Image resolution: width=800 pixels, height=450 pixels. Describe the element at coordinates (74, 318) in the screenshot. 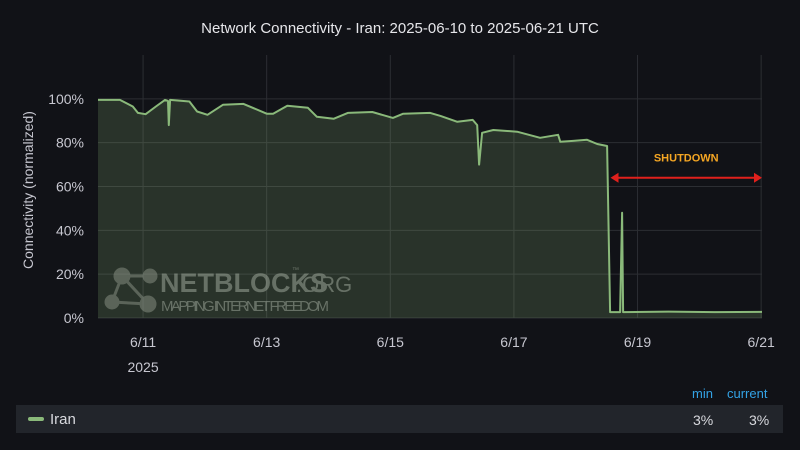

I see `y-tick-label: 0%` at that location.